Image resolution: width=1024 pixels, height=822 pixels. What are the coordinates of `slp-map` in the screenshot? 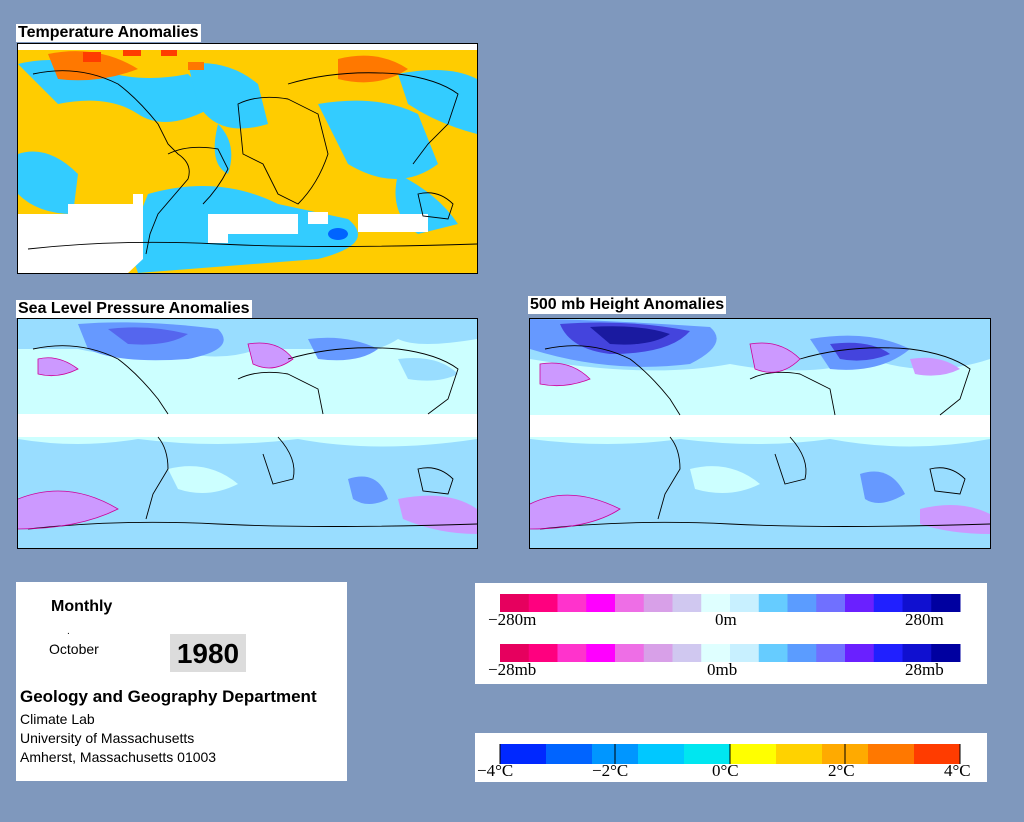 It's located at (247, 433).